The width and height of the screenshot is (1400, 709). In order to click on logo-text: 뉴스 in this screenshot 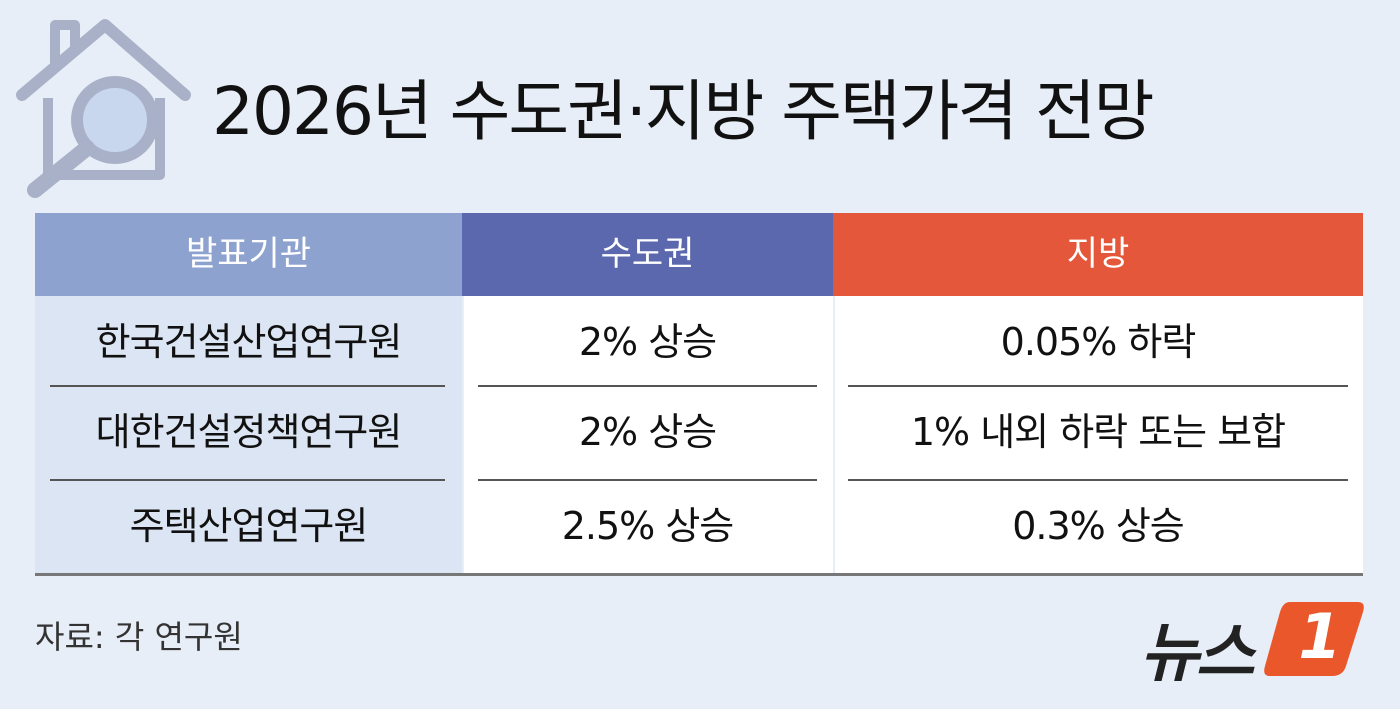, I will do `click(1197, 654)`.